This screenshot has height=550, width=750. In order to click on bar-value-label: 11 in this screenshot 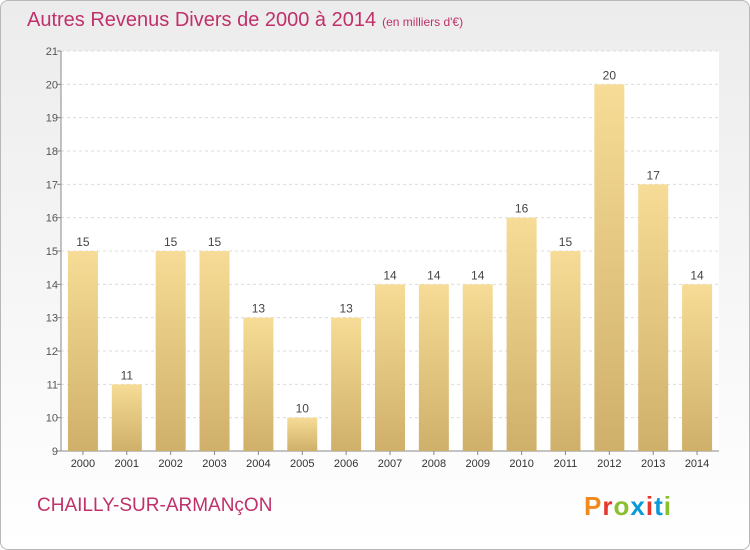, I will do `click(127, 375)`.